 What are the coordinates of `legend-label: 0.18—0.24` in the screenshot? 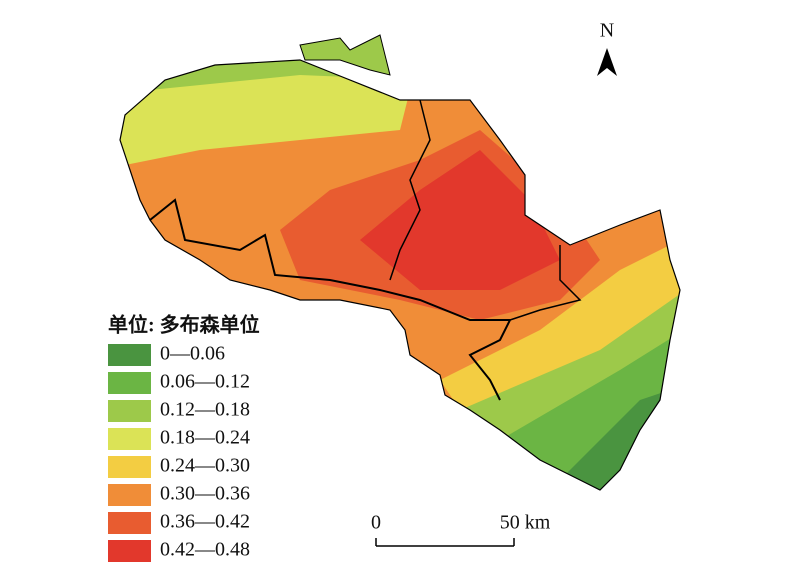 It's located at (205, 438).